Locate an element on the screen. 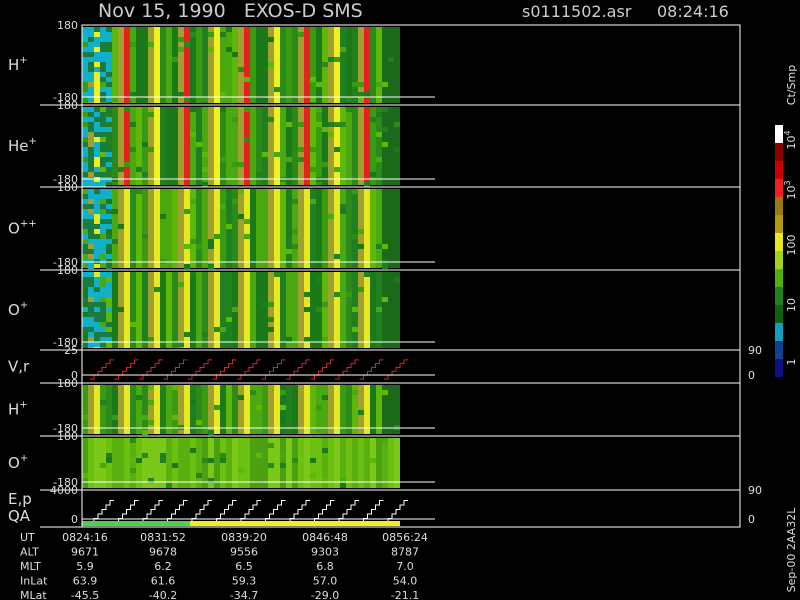 The width and height of the screenshot is (800, 600). footer: Sep-00 2AA32L is located at coordinates (791, 550).